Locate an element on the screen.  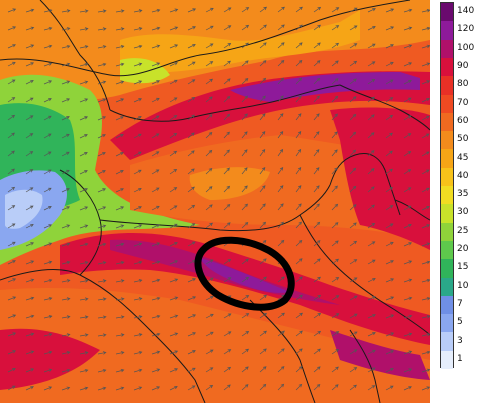
plain-lighter-patch is located at coordinates (229, 183).